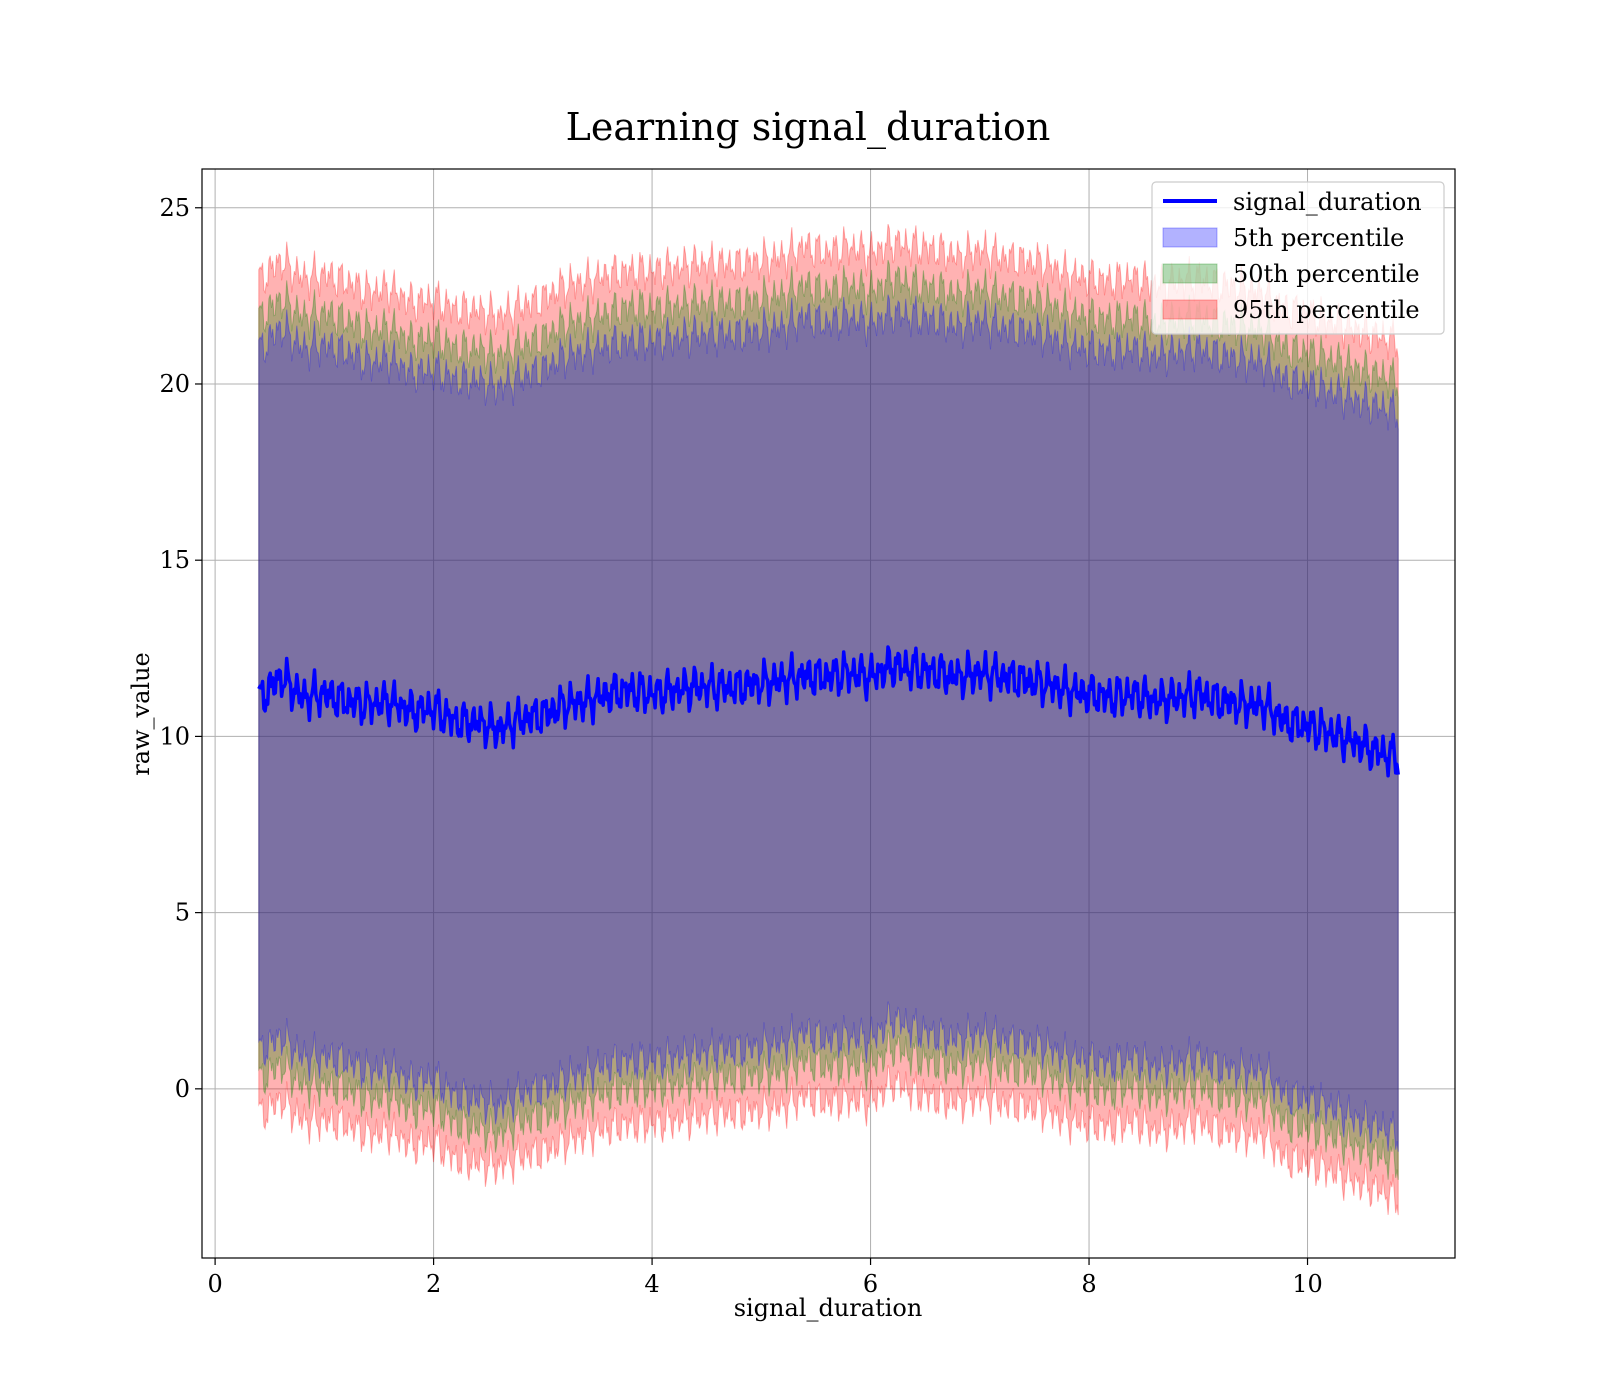 The height and width of the screenshot is (1400, 1600). What do you see at coordinates (180, 648) in the screenshot?
I see `y-axis-ticks: 0 5 10 15 20 25` at bounding box center [180, 648].